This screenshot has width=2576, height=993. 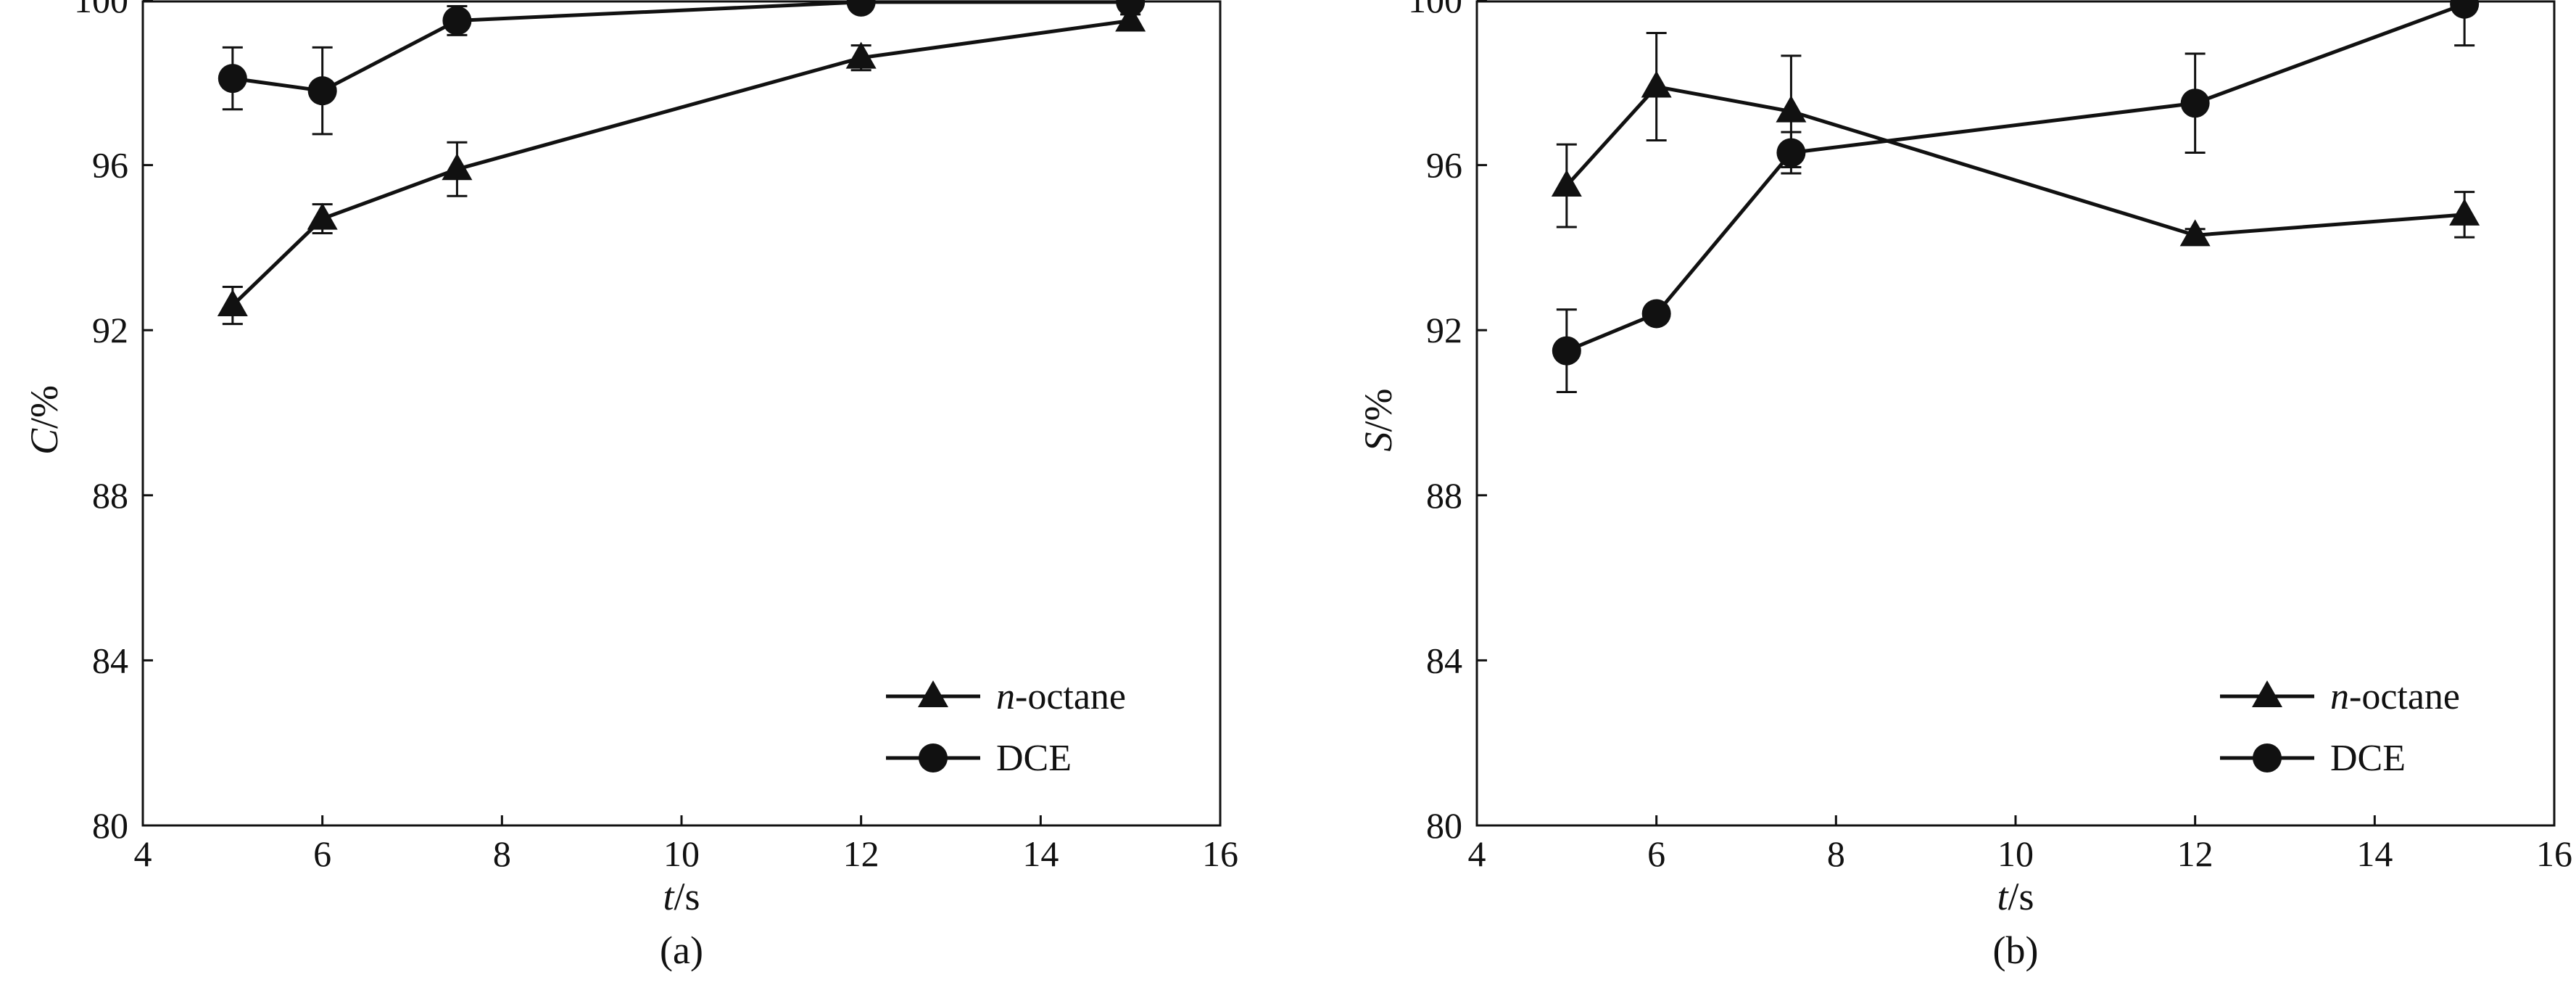 I want to click on panel-caption: (a), so click(x=681, y=950).